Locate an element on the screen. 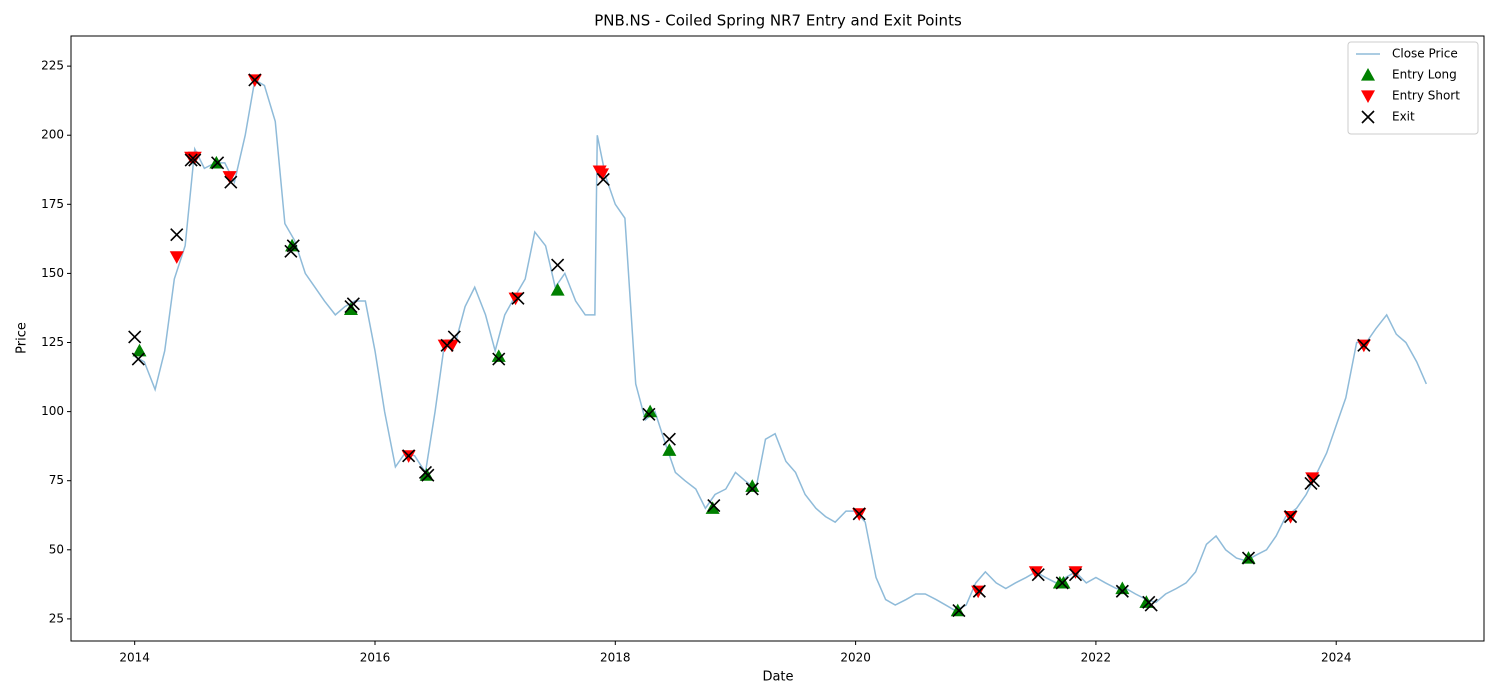  x-tick-label: 2024 is located at coordinates (1336, 658).